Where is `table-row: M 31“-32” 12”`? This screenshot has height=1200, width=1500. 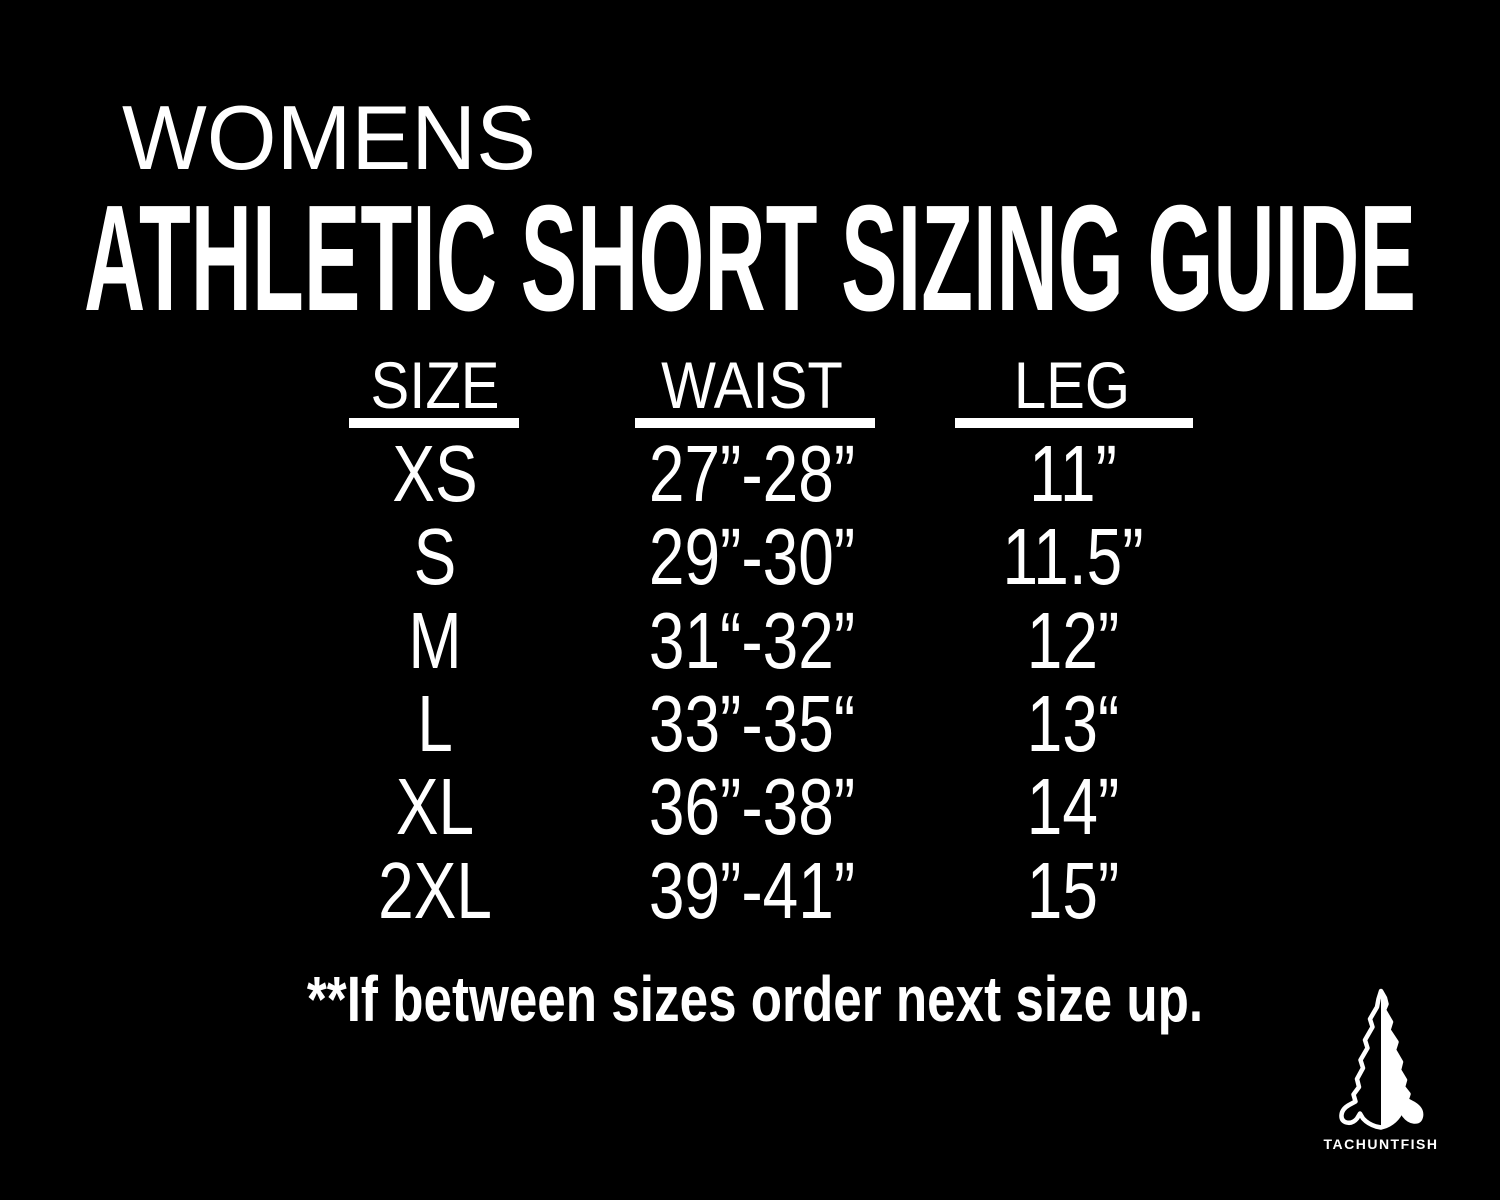 table-row: M 31“-32” 12” is located at coordinates (750, 640).